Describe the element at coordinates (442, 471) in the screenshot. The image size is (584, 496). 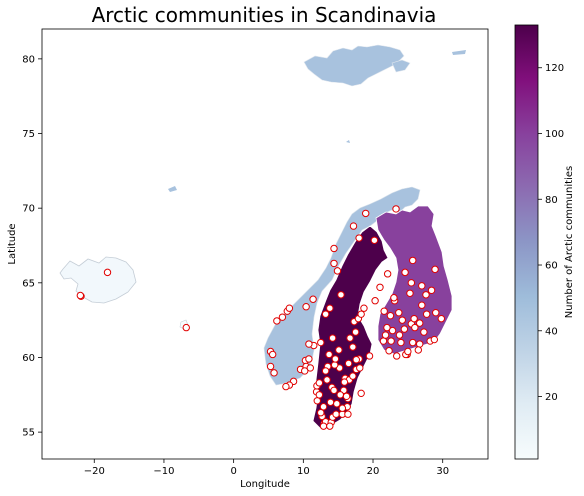
I see `x-tick-label: 30` at that location.